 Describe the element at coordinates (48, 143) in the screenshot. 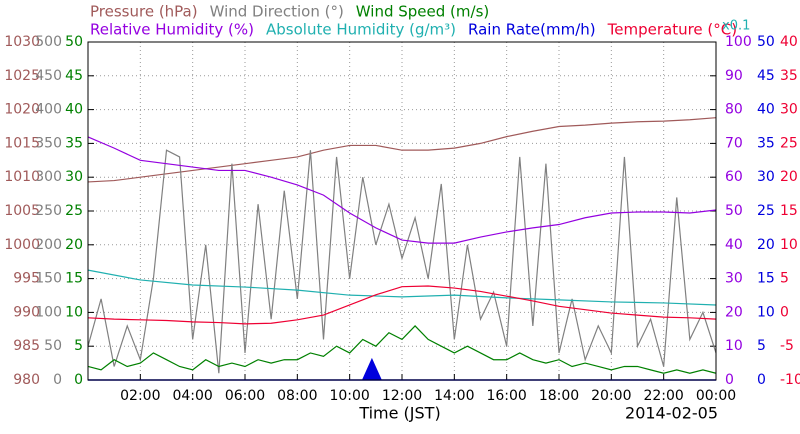

I see `y-tick-label: 350` at that location.